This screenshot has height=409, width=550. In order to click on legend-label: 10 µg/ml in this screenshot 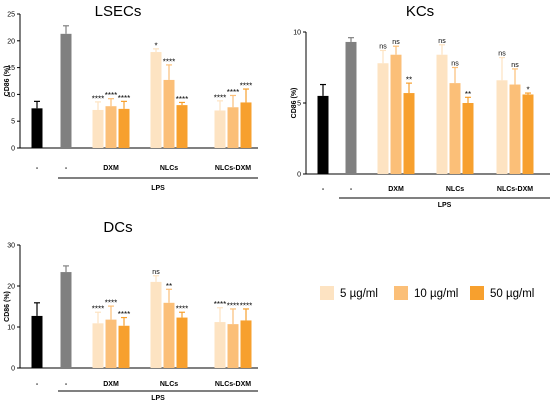, I will do `click(436, 294)`.